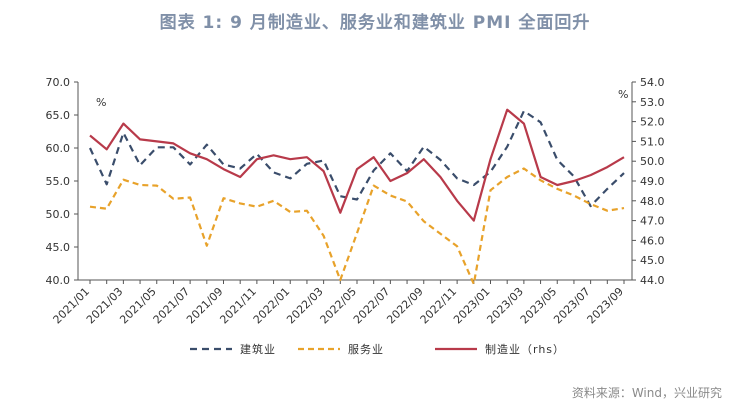 The image size is (750, 409). I want to click on y-right-tick-label: 48.0, so click(652, 201).